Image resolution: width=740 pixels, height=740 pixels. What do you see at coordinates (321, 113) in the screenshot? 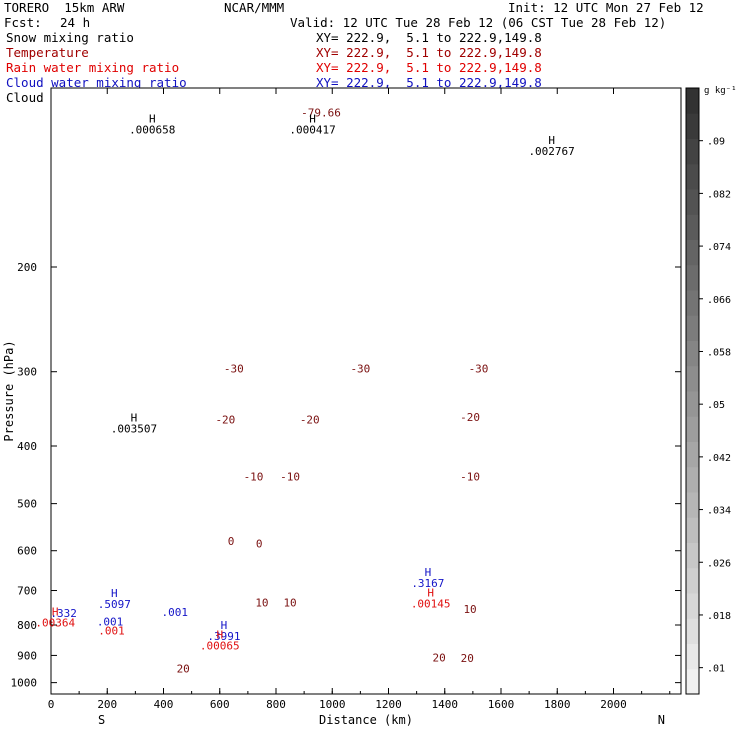
I see `isotherm-max-label: -79.66` at bounding box center [321, 113].